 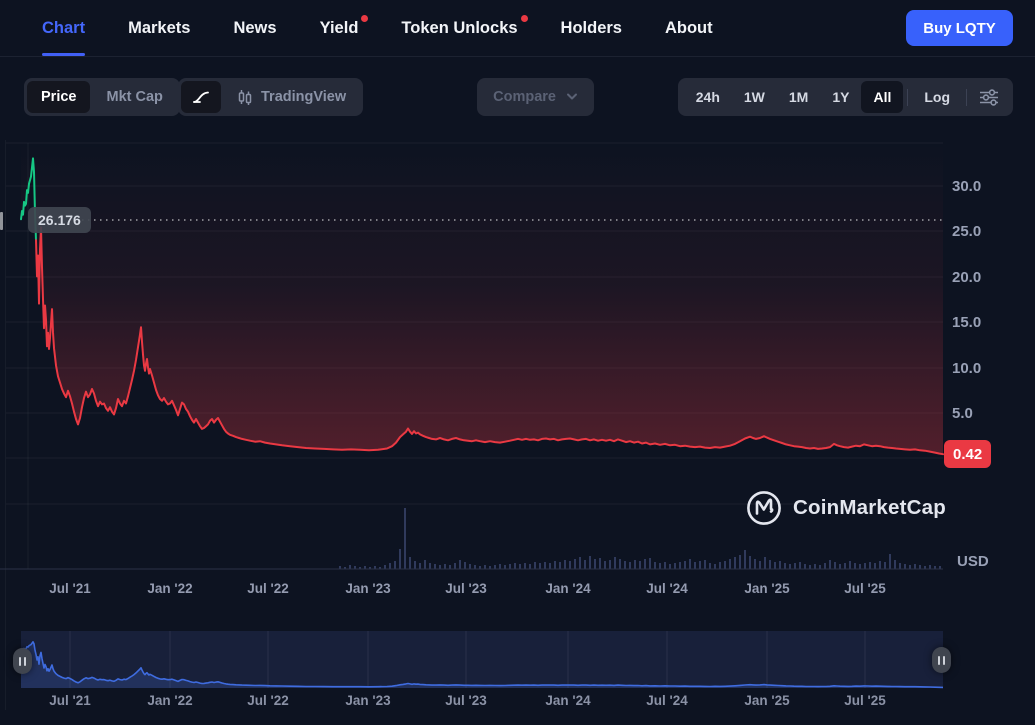 I want to click on log-scale-toggle: Log, so click(x=937, y=97).